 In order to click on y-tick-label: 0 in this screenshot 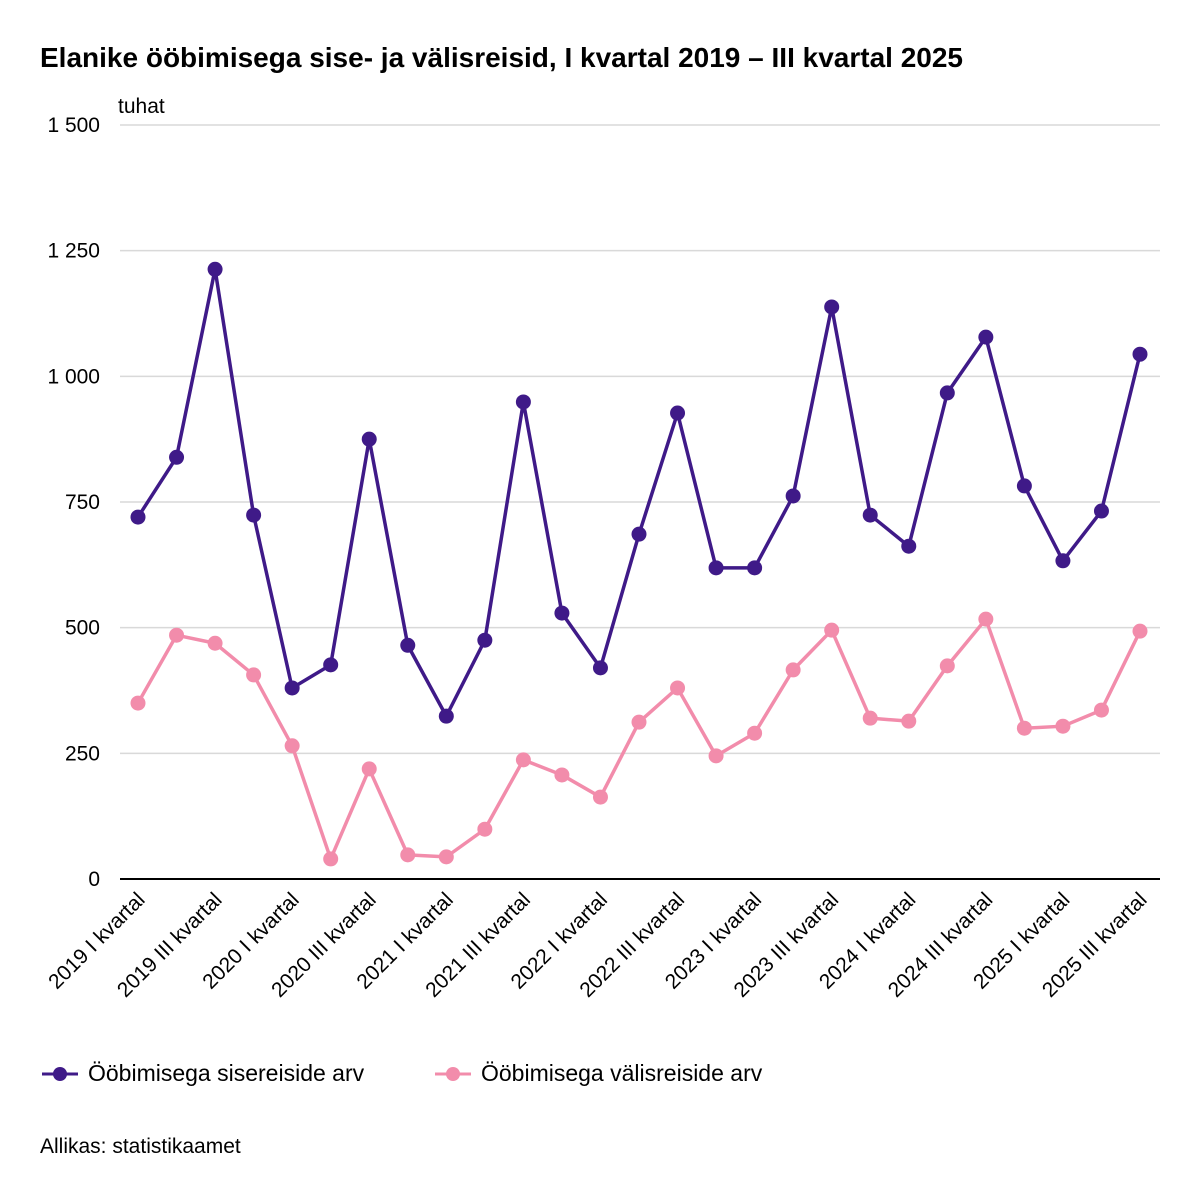, I will do `click(94, 879)`.